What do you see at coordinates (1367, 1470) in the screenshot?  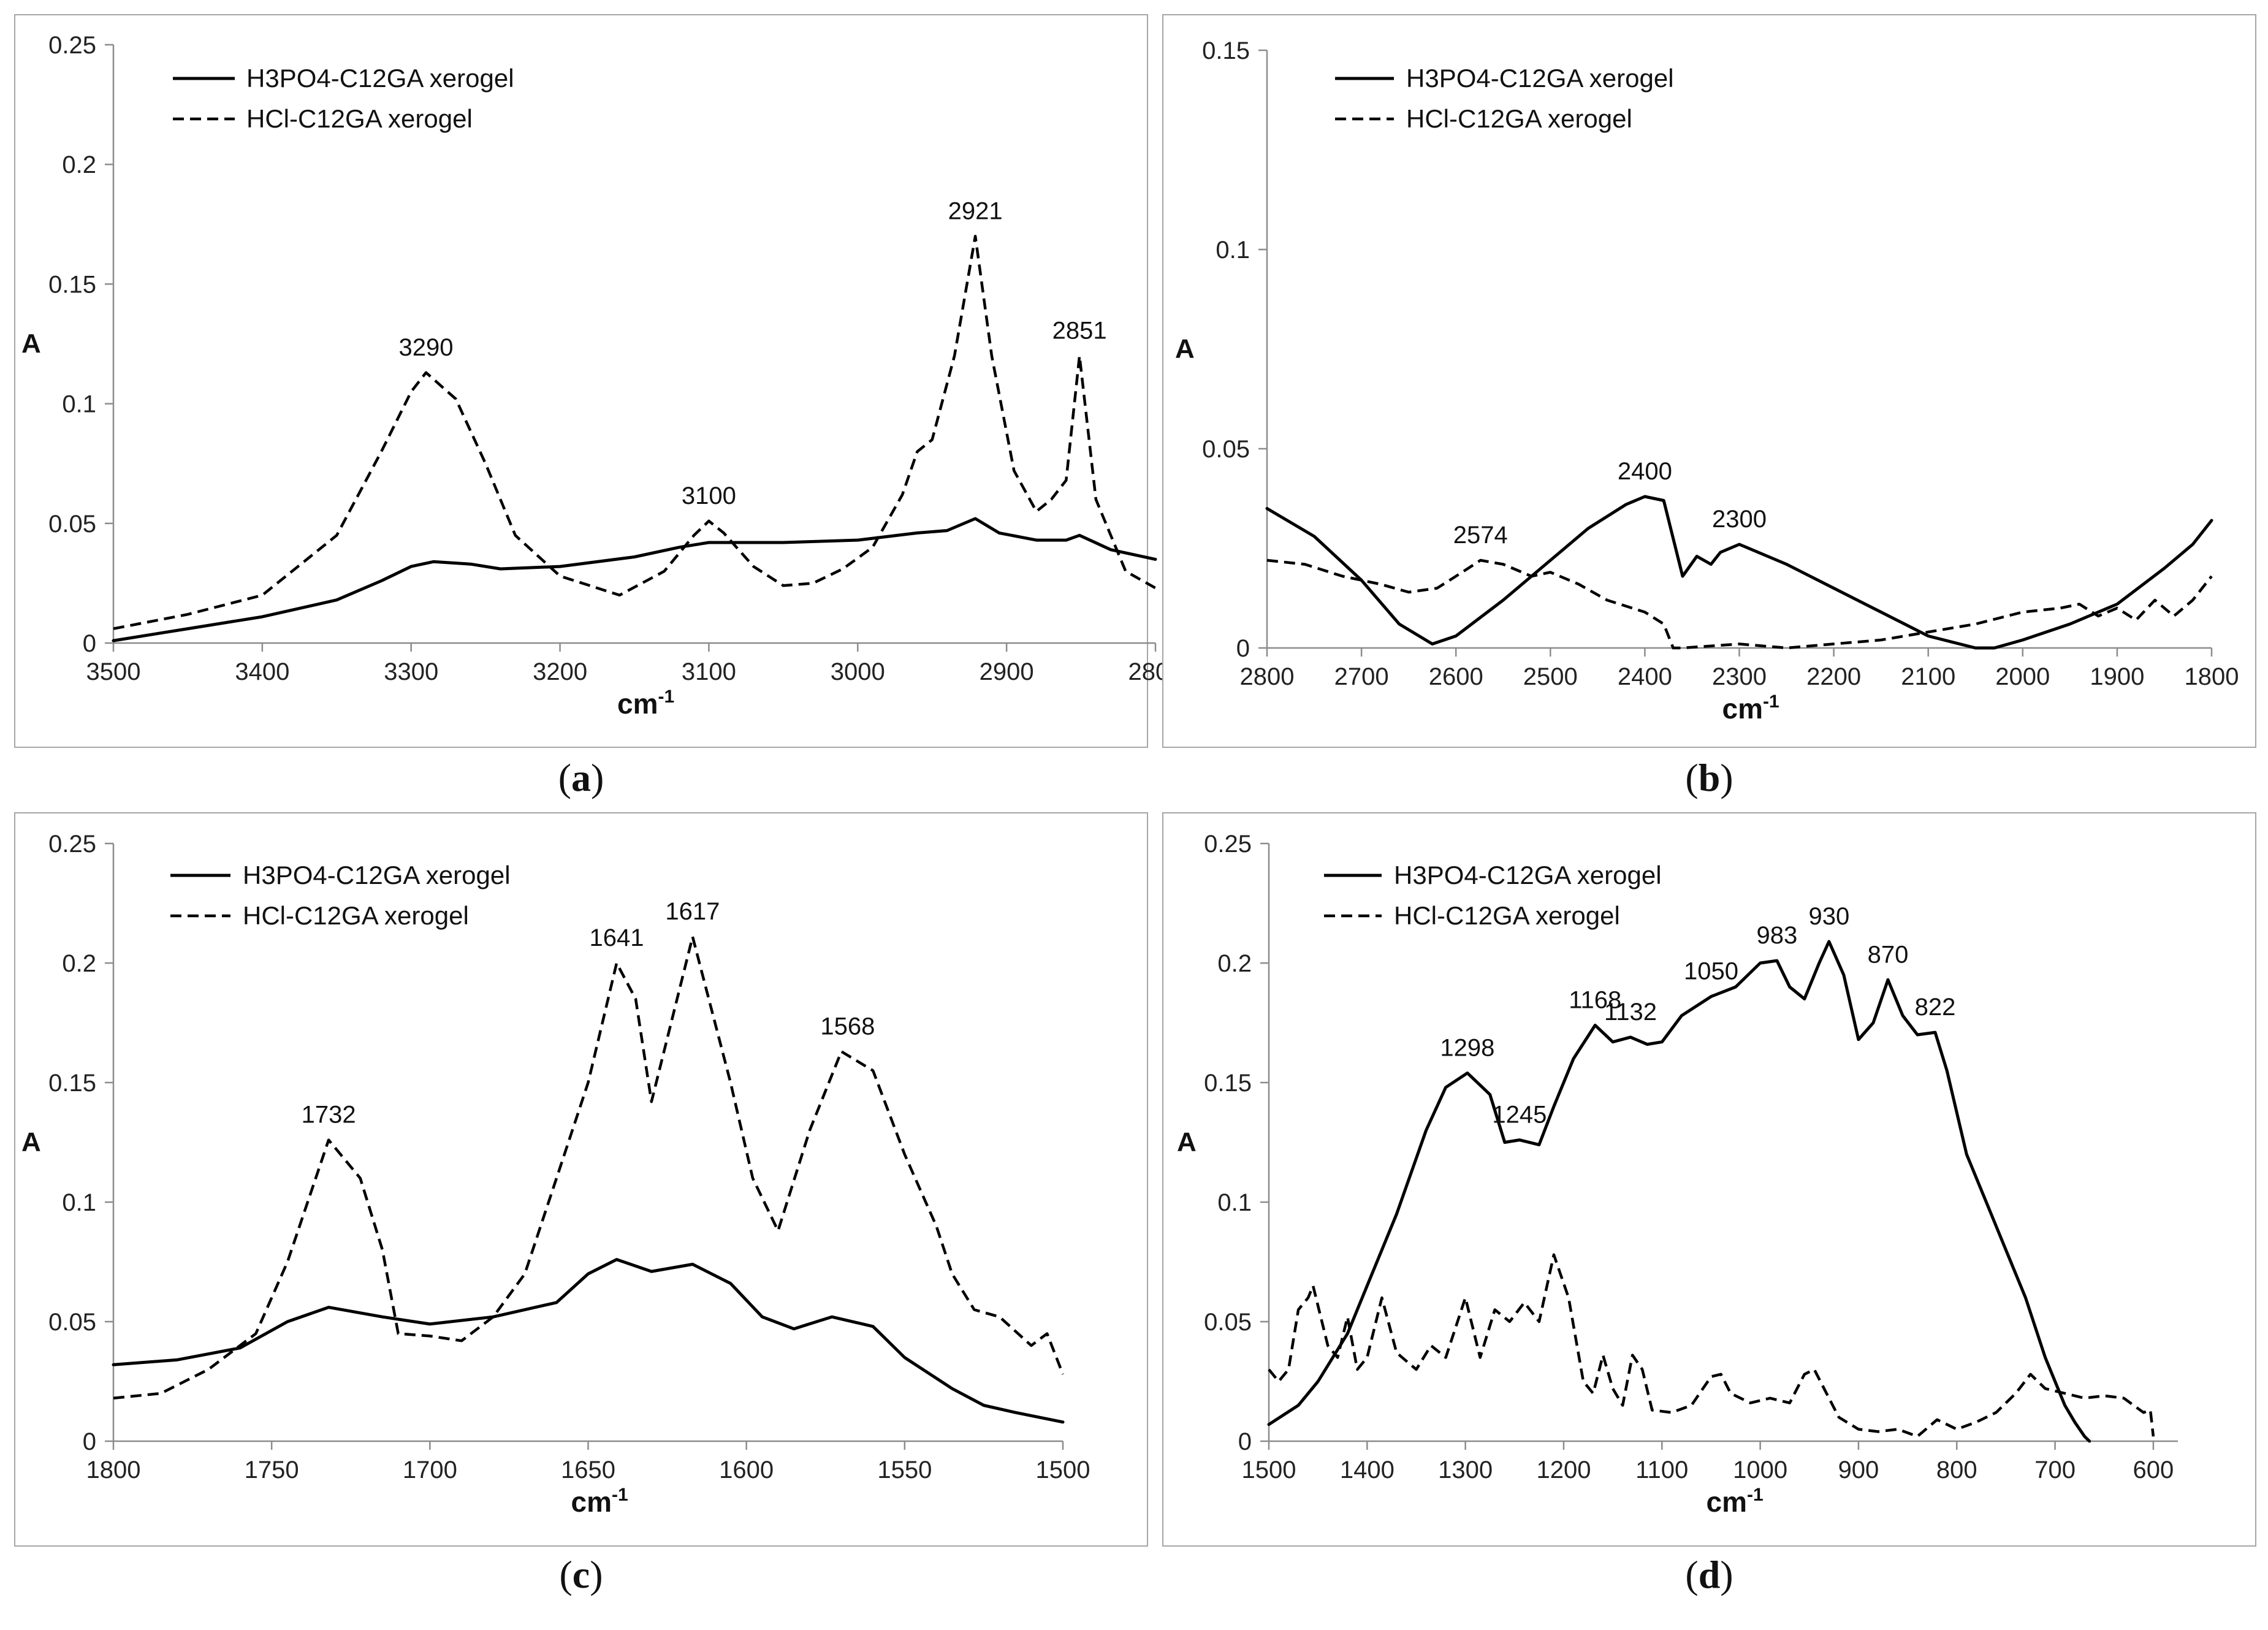 I see `x-tick-label: 1400` at bounding box center [1367, 1470].